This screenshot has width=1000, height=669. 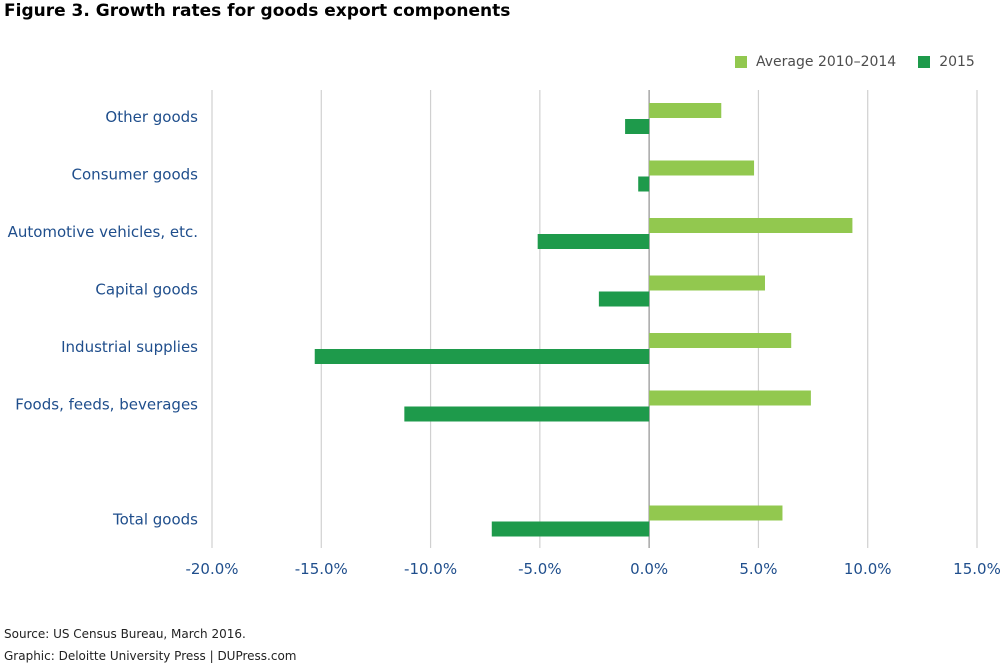 What do you see at coordinates (106, 405) in the screenshot?
I see `category-label: Foods, feeds, beverages` at bounding box center [106, 405].